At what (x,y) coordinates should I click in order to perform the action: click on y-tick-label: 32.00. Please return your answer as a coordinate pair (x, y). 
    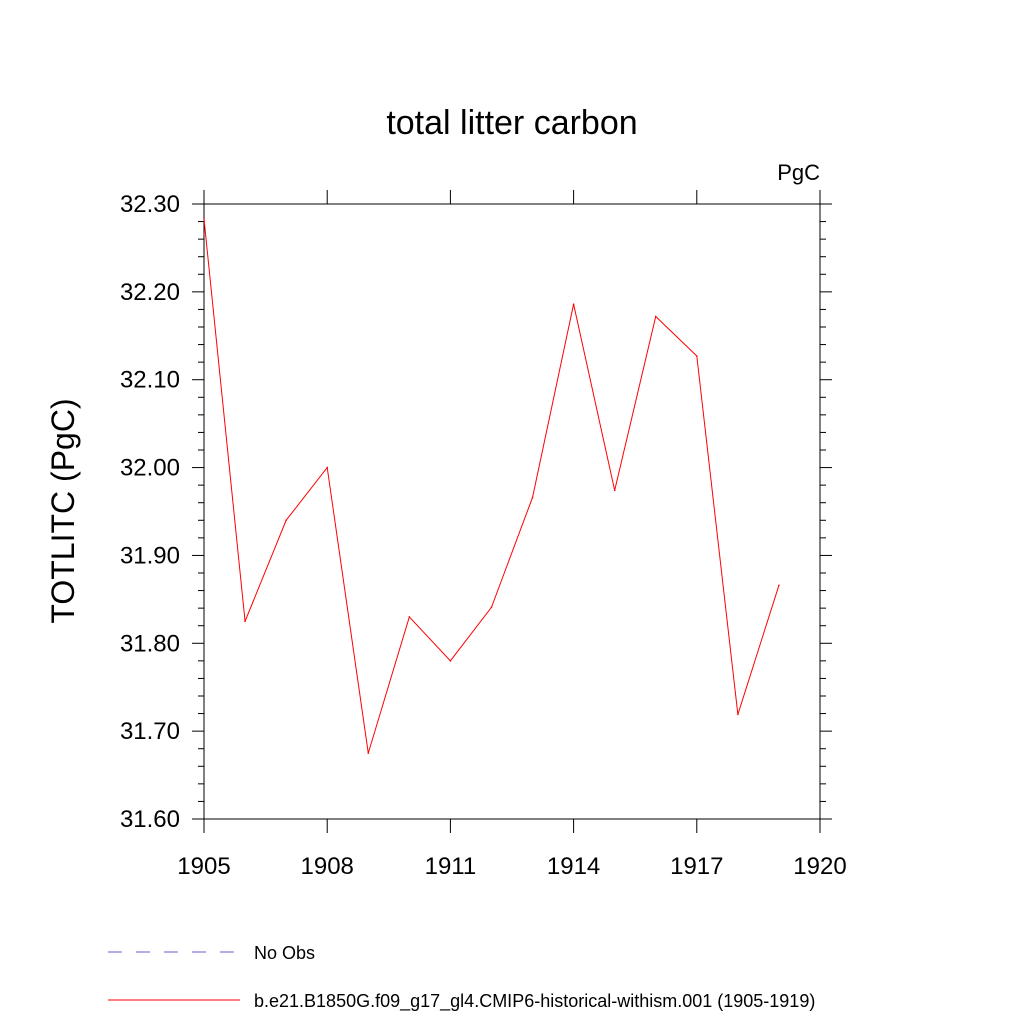
    Looking at the image, I should click on (150, 468).